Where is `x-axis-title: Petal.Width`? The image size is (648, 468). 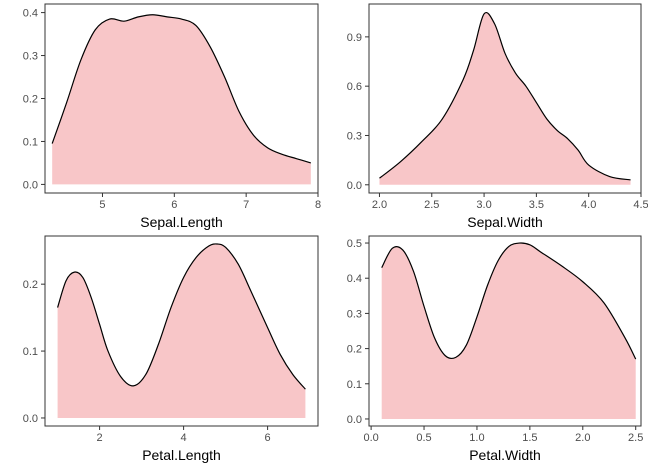 x-axis-title: Petal.Width is located at coordinates (505, 455).